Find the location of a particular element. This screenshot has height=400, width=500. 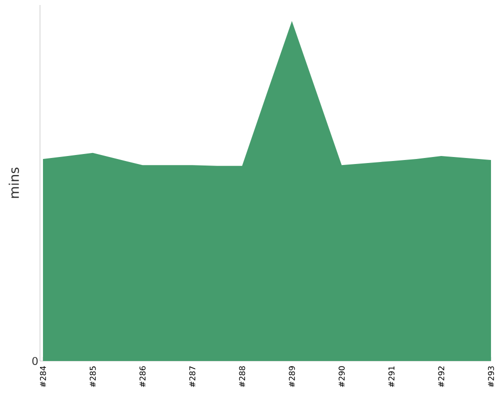

x-tick-label: #290 is located at coordinates (341, 377).